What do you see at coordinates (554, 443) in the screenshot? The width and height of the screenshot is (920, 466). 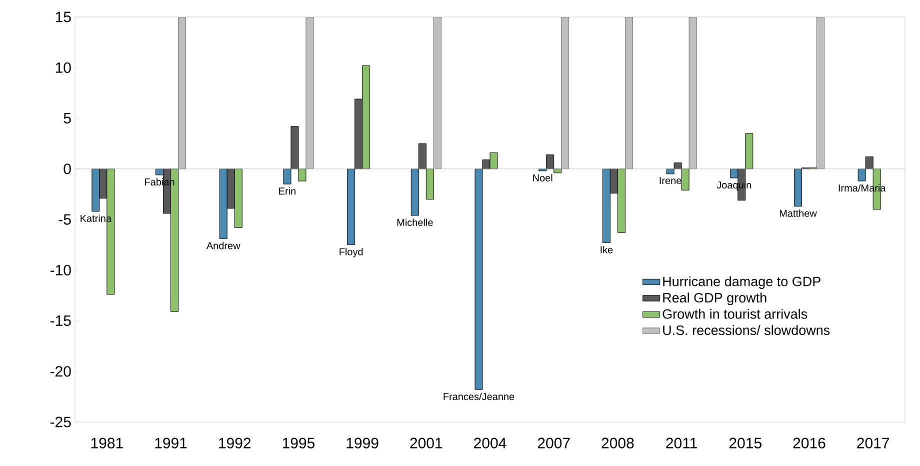 I see `x-tick-label: 2007` at bounding box center [554, 443].